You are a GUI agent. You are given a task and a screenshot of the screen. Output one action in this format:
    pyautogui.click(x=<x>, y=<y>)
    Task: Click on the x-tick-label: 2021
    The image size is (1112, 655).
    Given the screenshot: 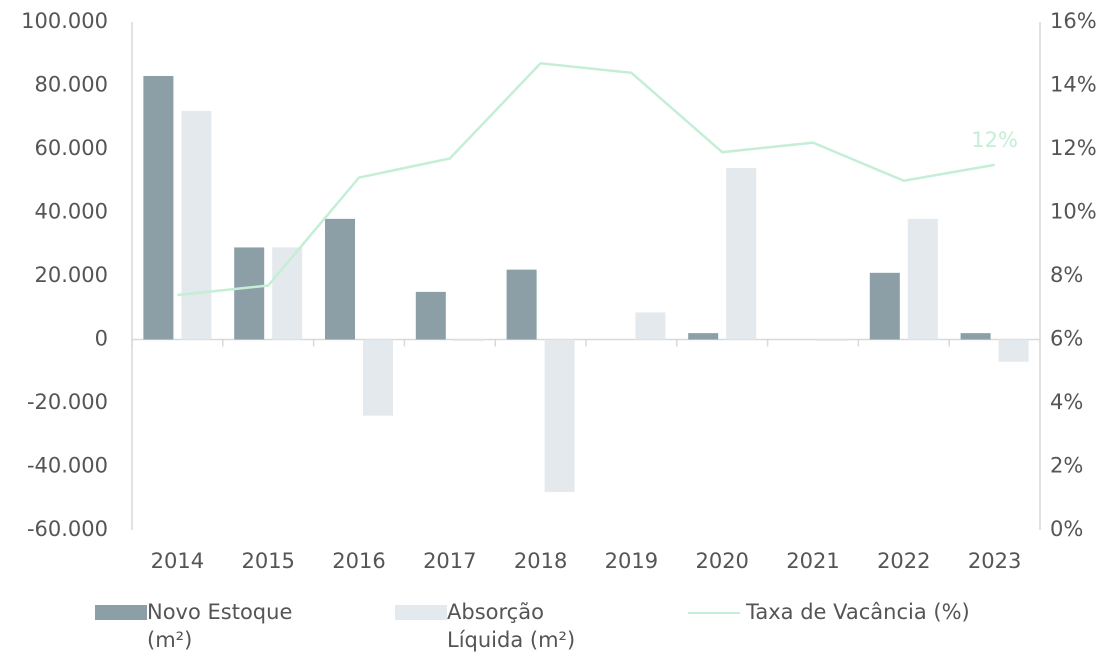 What is the action you would take?
    pyautogui.click(x=812, y=561)
    